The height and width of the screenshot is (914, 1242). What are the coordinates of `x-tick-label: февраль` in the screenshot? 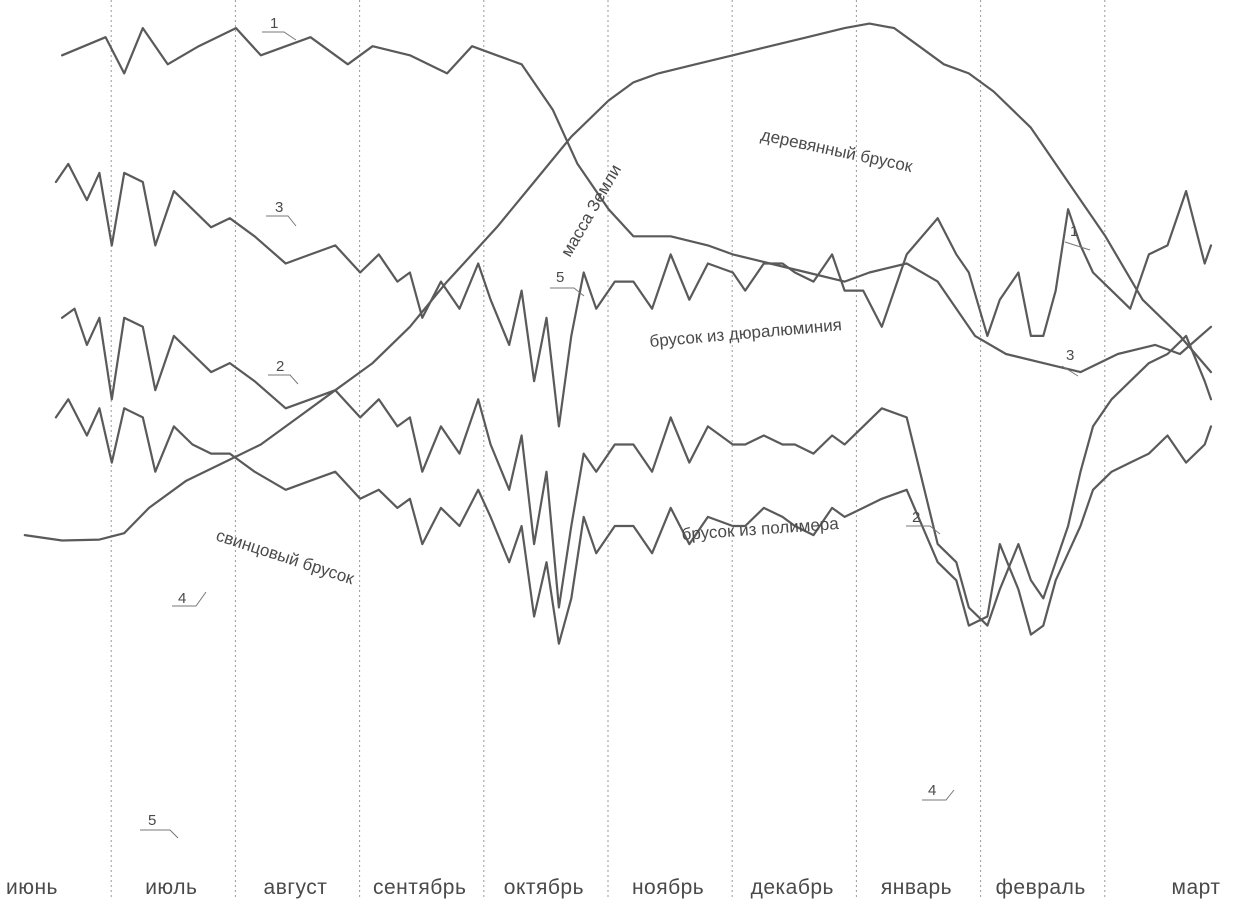 It's located at (1041, 887).